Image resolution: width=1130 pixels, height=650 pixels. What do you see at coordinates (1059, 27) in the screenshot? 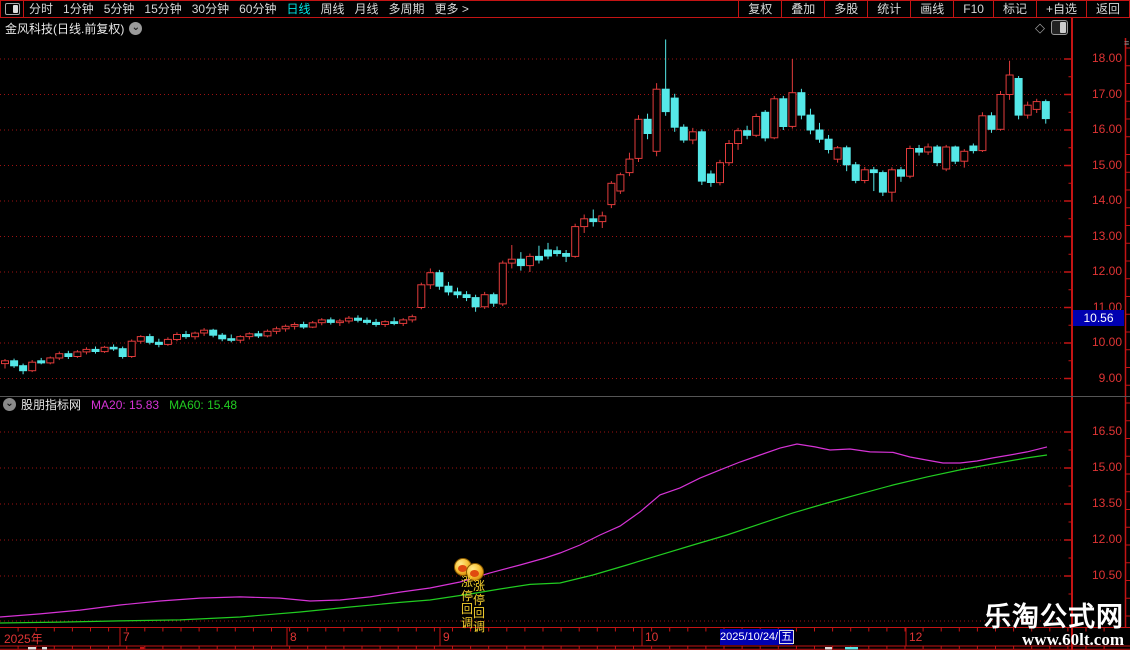
I see `panel-layout-icon` at bounding box center [1059, 27].